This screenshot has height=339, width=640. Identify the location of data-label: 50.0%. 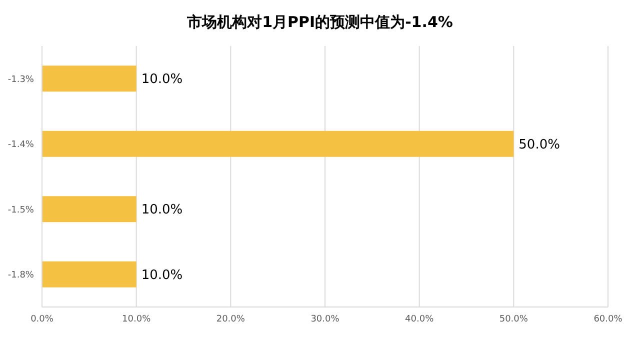
(539, 144).